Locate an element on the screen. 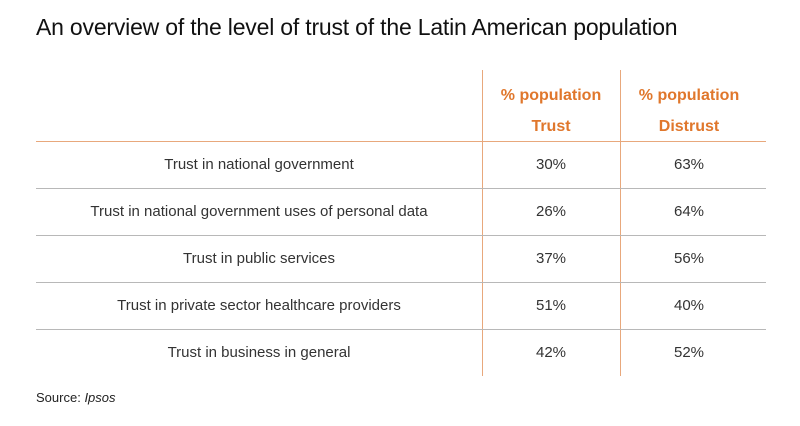  distrust-value: 63% is located at coordinates (689, 164).